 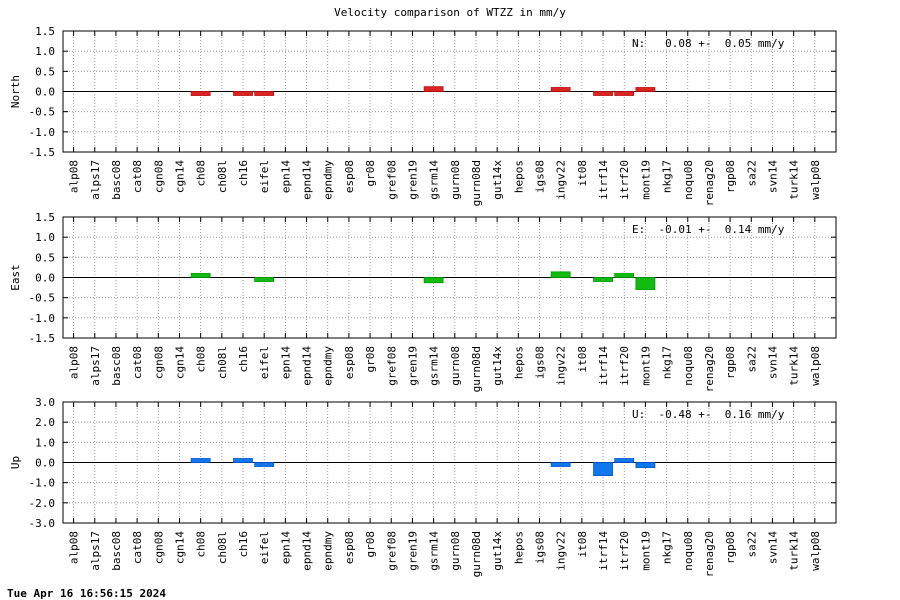 What do you see at coordinates (45, 422) in the screenshot?
I see `y-tick-label: 2.0` at bounding box center [45, 422].